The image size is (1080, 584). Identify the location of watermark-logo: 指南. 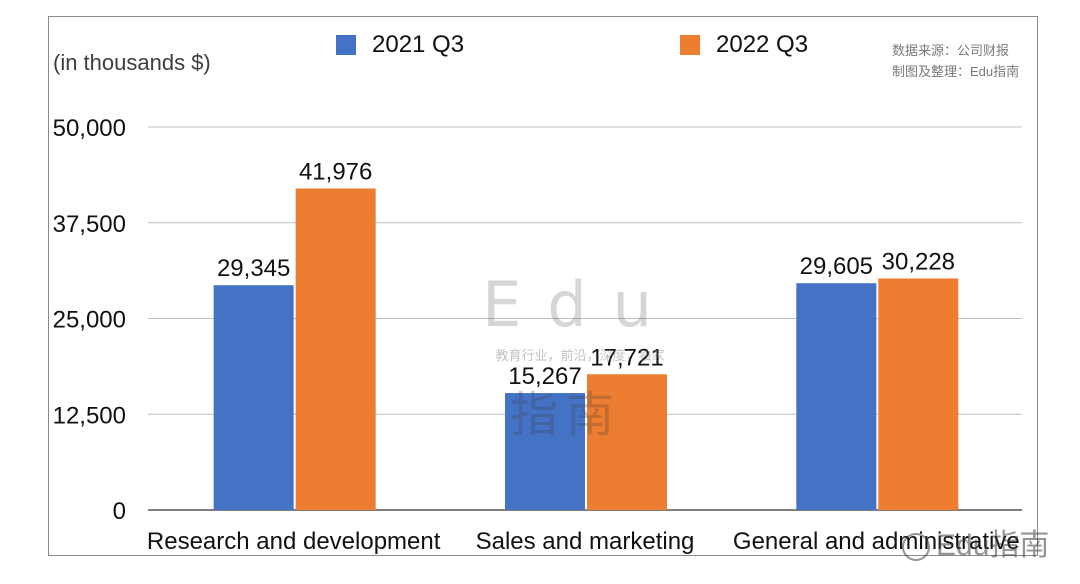
(566, 415).